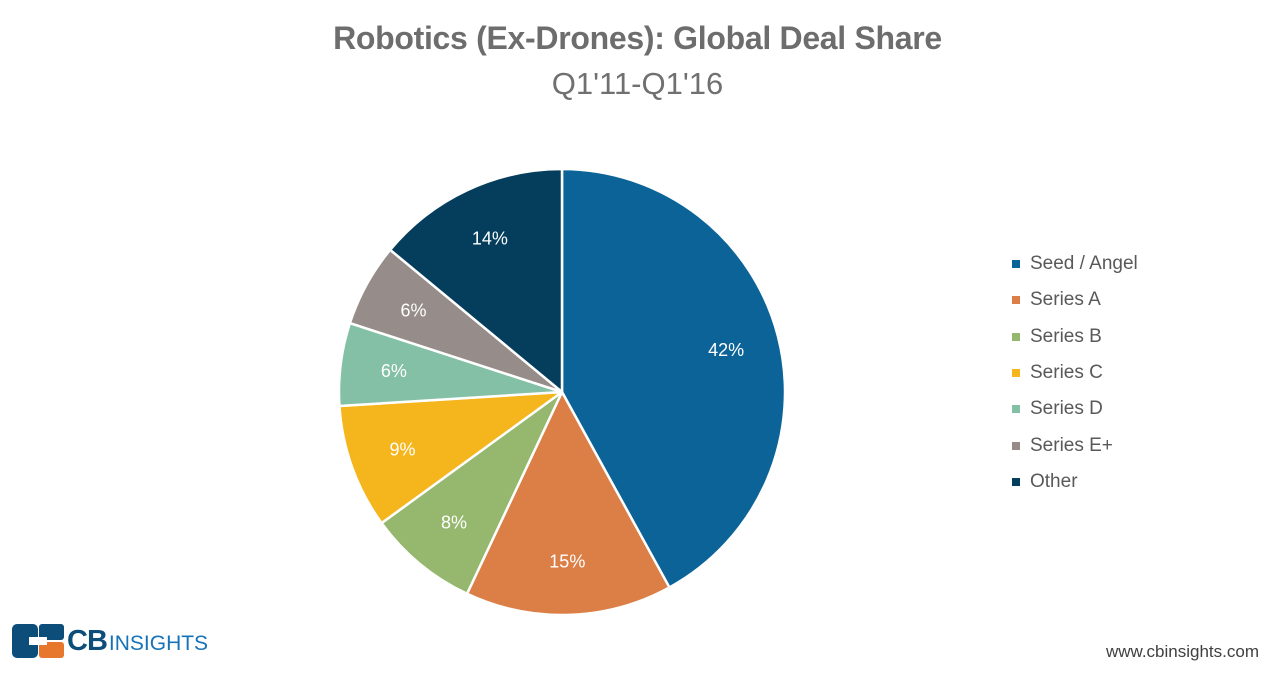 Image resolution: width=1275 pixels, height=675 pixels. I want to click on legend-item-series-b: Series B, so click(1075, 337).